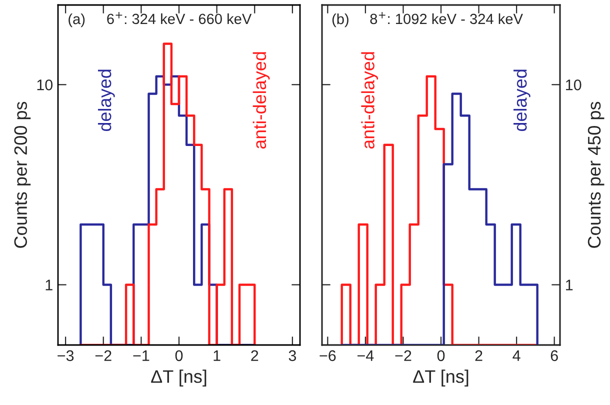 The image size is (610, 405). Describe the element at coordinates (292, 356) in the screenshot. I see `x-tick-label: 3` at that location.